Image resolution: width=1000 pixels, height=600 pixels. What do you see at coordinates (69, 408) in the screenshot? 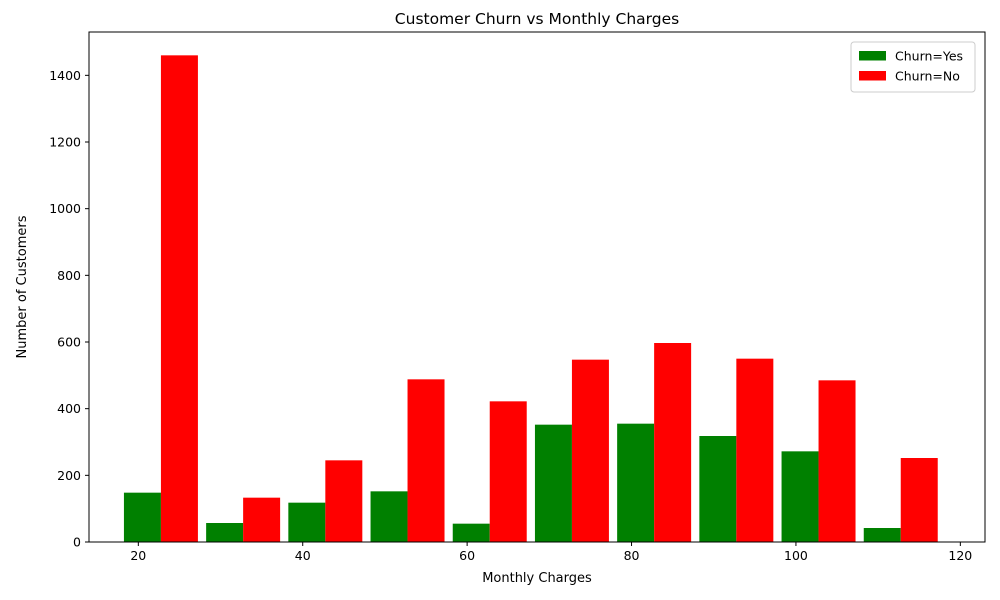
I see `y-tick-label: 400` at bounding box center [69, 408].